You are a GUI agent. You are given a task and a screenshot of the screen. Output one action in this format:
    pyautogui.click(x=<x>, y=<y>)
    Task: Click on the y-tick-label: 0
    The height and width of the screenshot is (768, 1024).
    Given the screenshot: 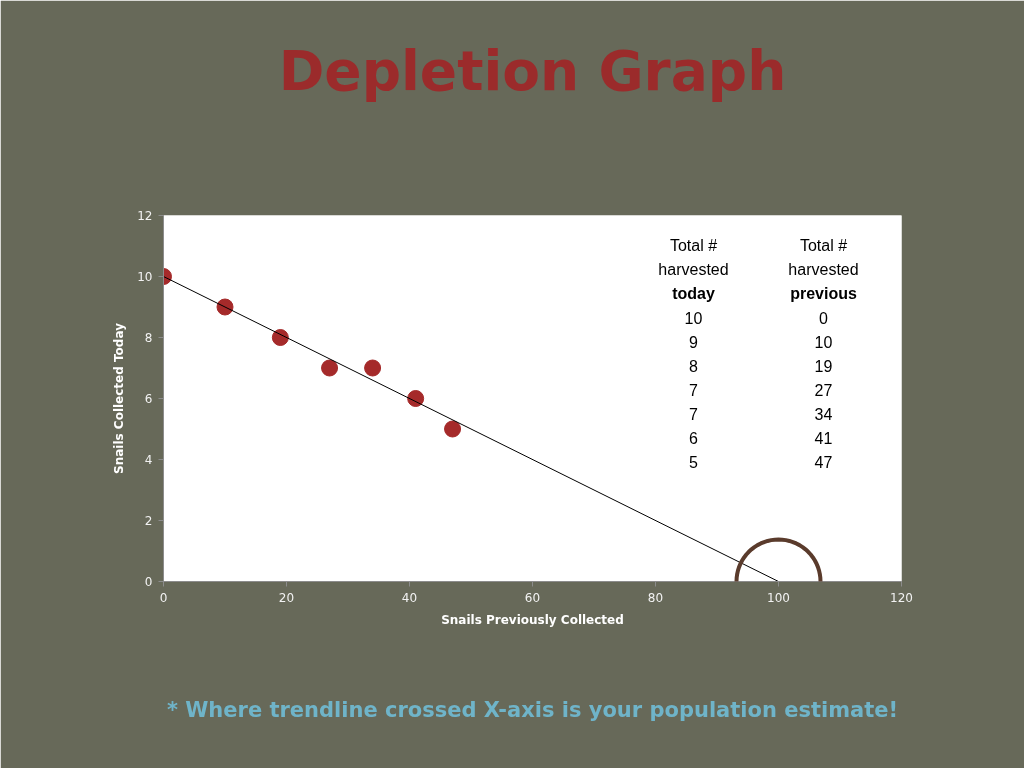 What is the action you would take?
    pyautogui.click(x=148, y=582)
    